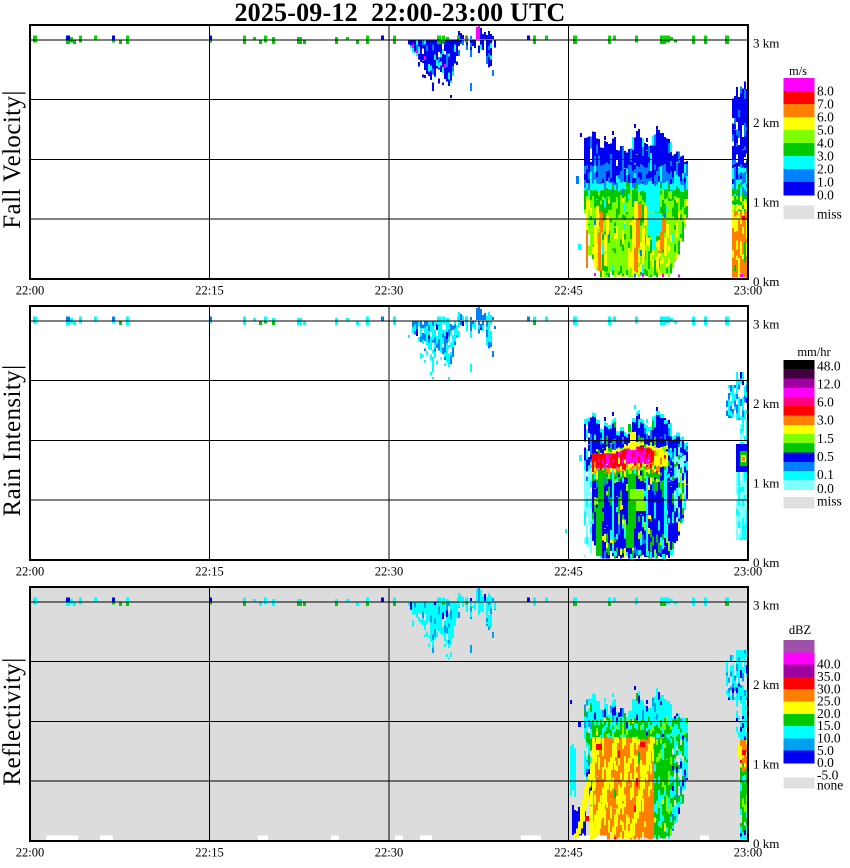 Image resolution: width=850 pixels, height=868 pixels. What do you see at coordinates (825, 438) in the screenshot?
I see `svg-text: 1.5` at bounding box center [825, 438].